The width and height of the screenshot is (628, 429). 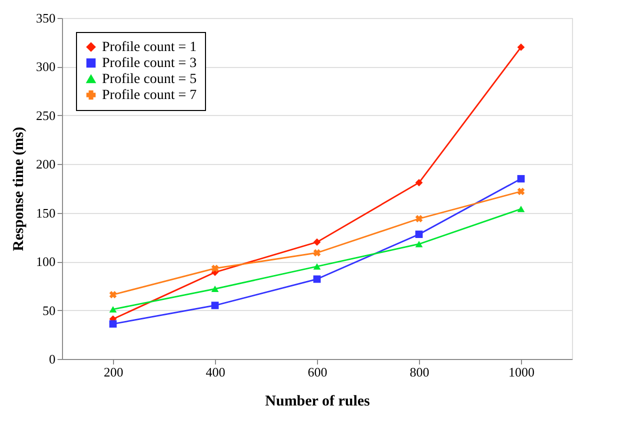 I want to click on y-tick-label: 150, so click(x=46, y=212).